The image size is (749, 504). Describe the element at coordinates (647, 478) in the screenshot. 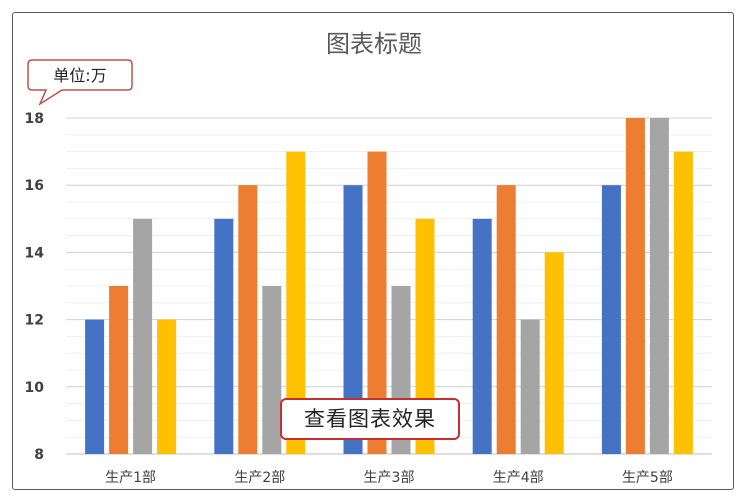

I see `x-tick-label: 生产5部` at that location.